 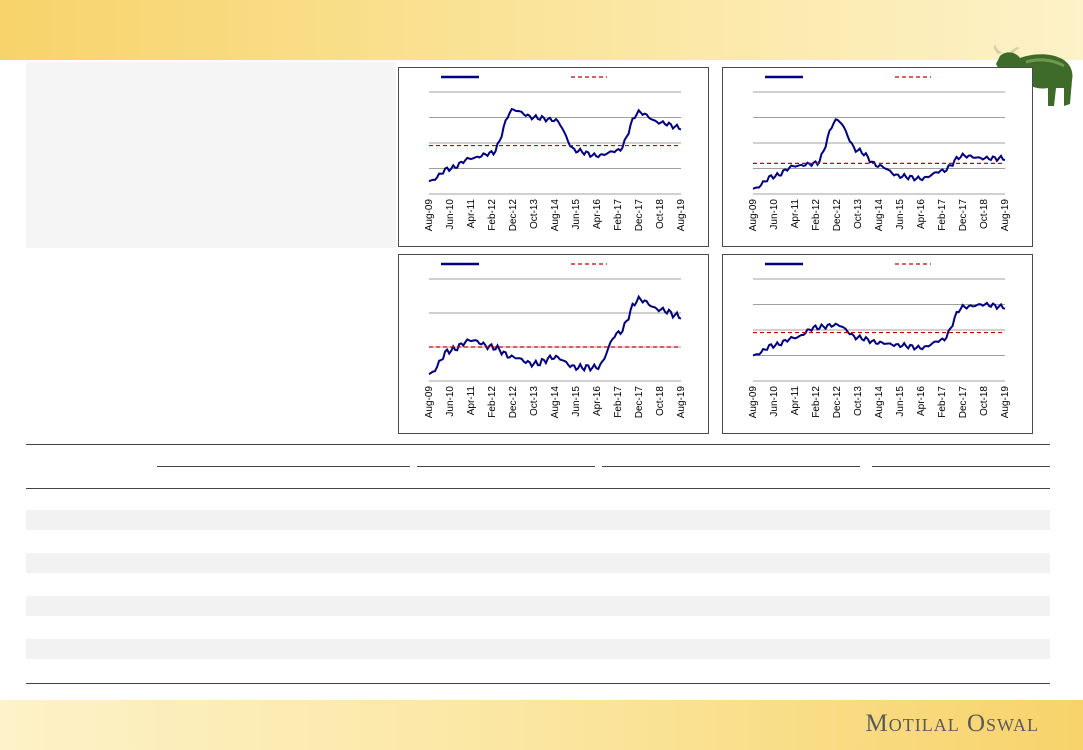 I want to click on brand-logo-text: Motilal Oswal, so click(x=952, y=723).